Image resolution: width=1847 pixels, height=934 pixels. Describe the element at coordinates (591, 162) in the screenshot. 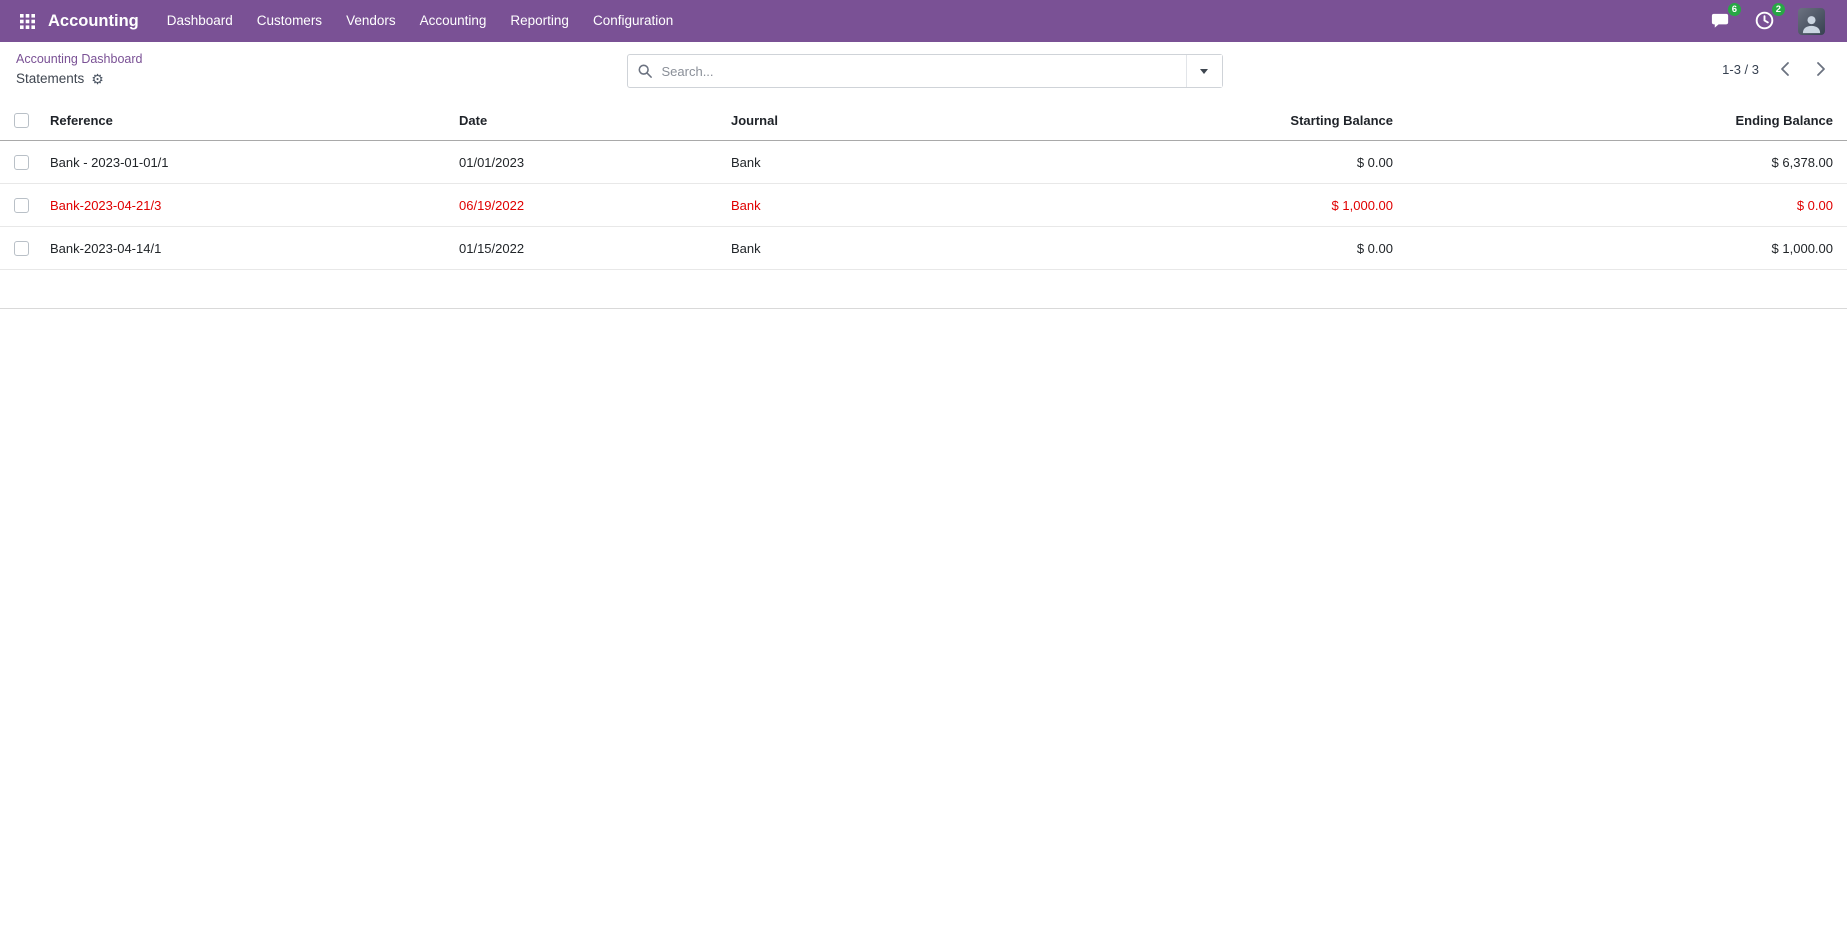

I see `cell-date: 01/01/2023` at that location.